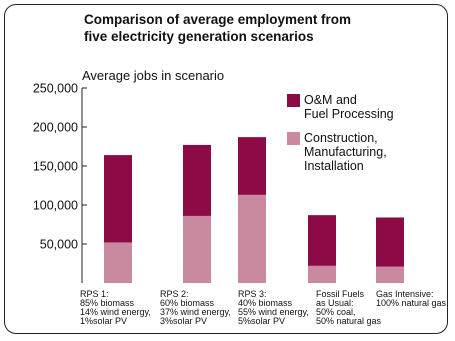  I want to click on legend-label-line: Construction,, so click(341, 138).